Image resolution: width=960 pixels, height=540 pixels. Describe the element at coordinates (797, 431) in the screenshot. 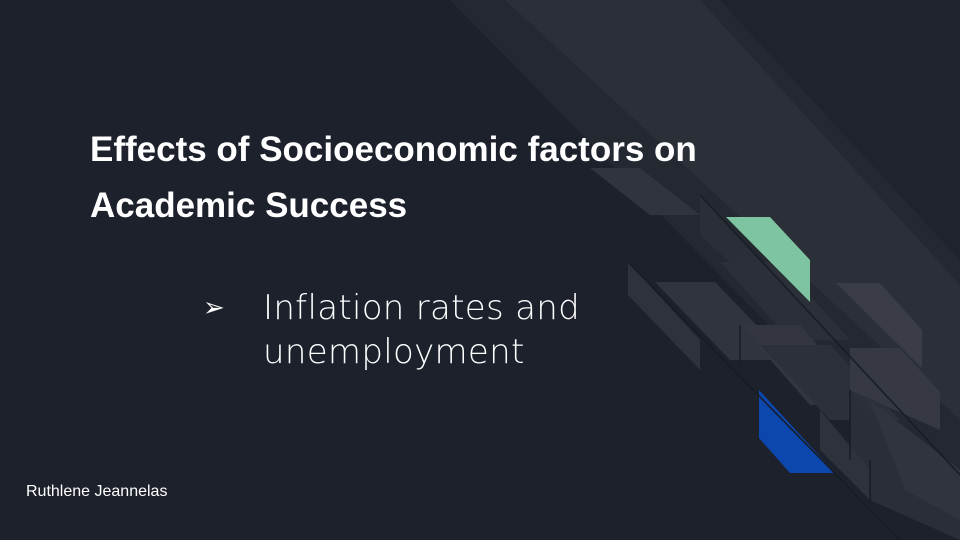

I see `blue-accent-shape` at that location.